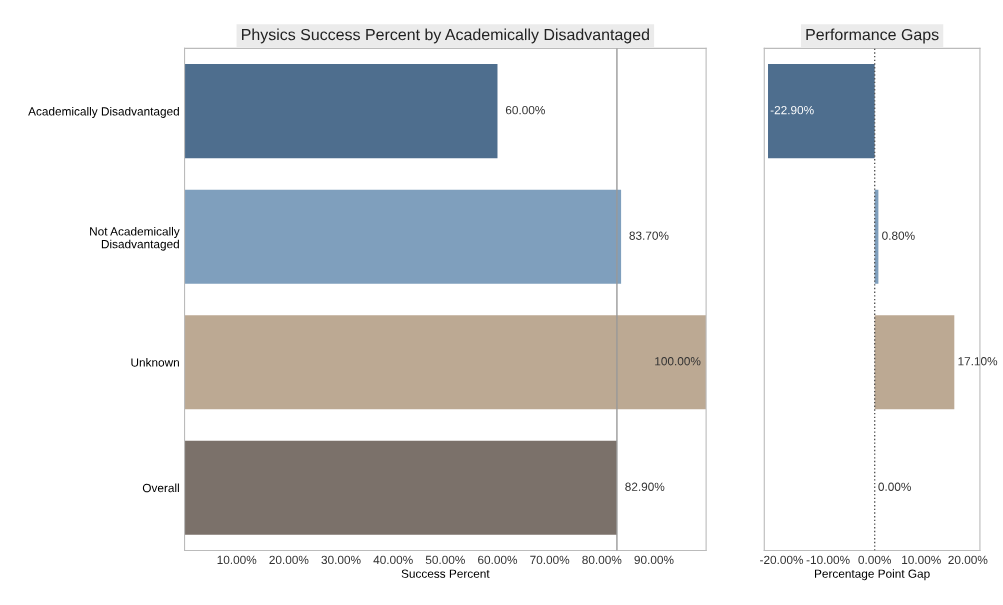  Describe the element at coordinates (550, 560) in the screenshot. I see `x-tick-label: 70.00%` at that location.